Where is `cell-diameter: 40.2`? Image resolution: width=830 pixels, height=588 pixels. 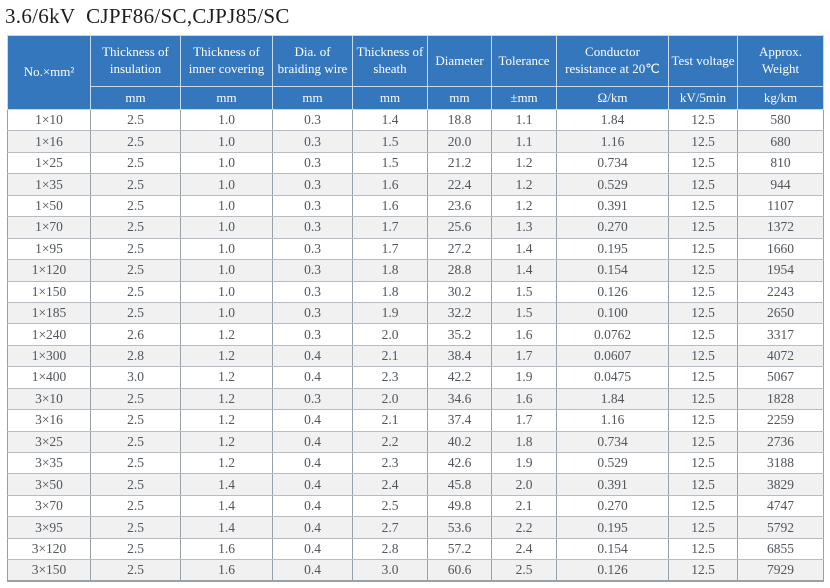
cell-diameter: 40.2 is located at coordinates (459, 442).